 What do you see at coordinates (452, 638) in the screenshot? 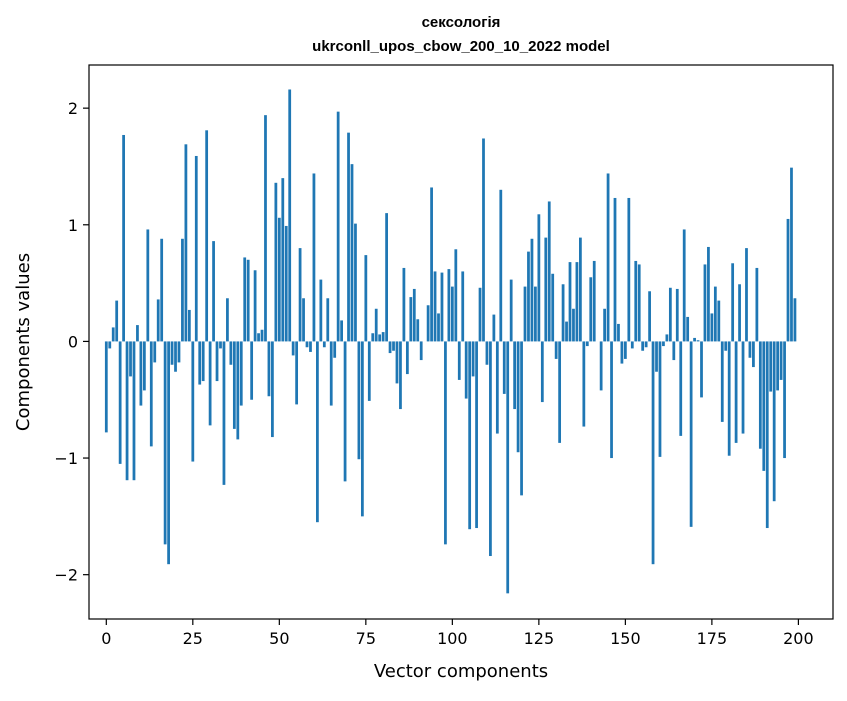
I see `x-tick-label: 100` at bounding box center [452, 638].